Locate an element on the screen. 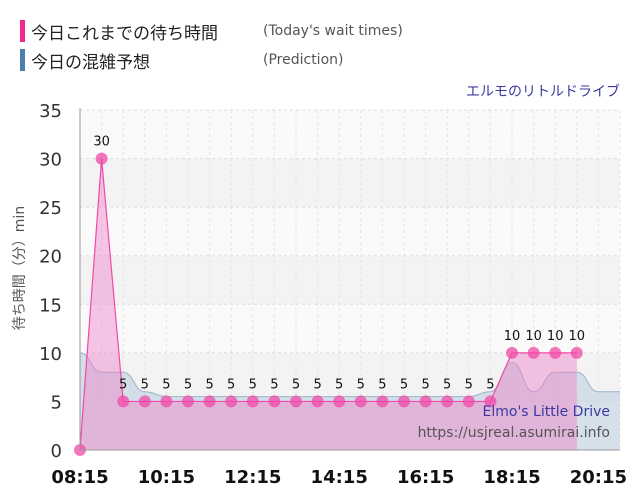 This screenshot has width=640, height=500. x-tick-label: 18:15 is located at coordinates (511, 477).